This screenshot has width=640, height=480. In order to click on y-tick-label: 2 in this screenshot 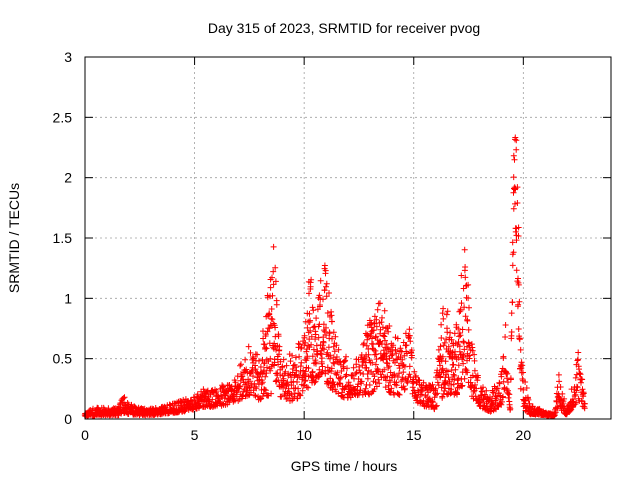, I will do `click(68, 178)`.